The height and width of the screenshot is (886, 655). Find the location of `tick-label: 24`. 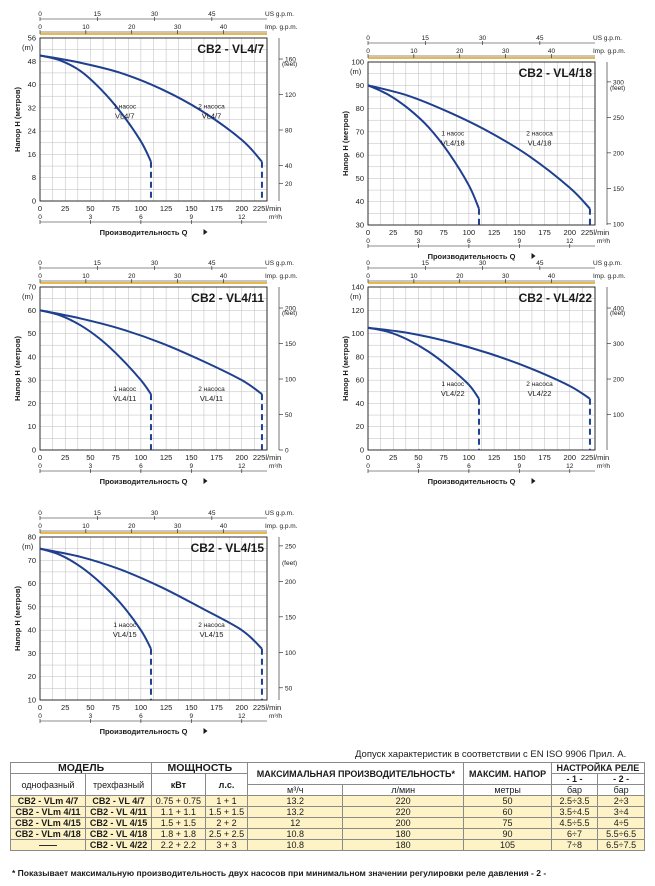

tick-label: 24 is located at coordinates (32, 131).